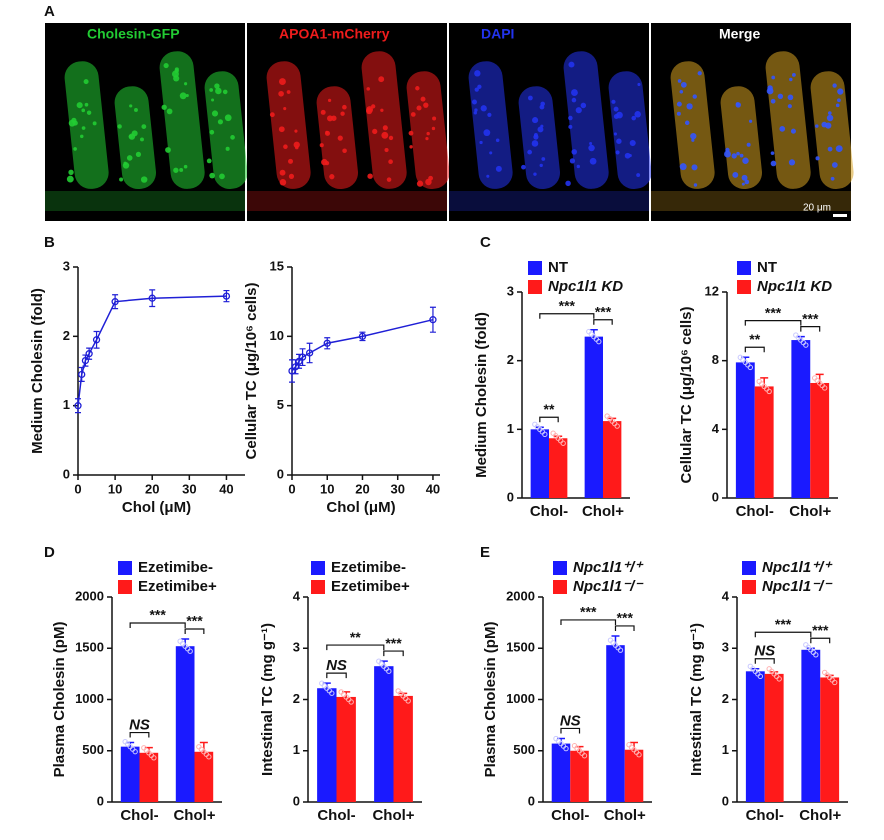 The height and width of the screenshot is (840, 884). I want to click on y-tick-label: 15, so click(277, 265).